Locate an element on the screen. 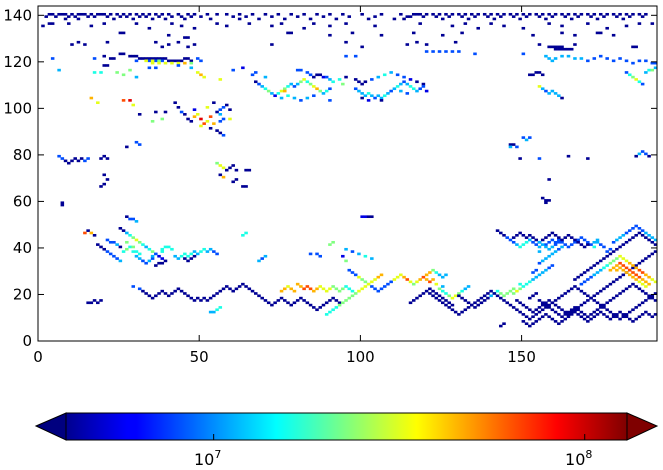  colorbar-low-extend is located at coordinates (50, 426).